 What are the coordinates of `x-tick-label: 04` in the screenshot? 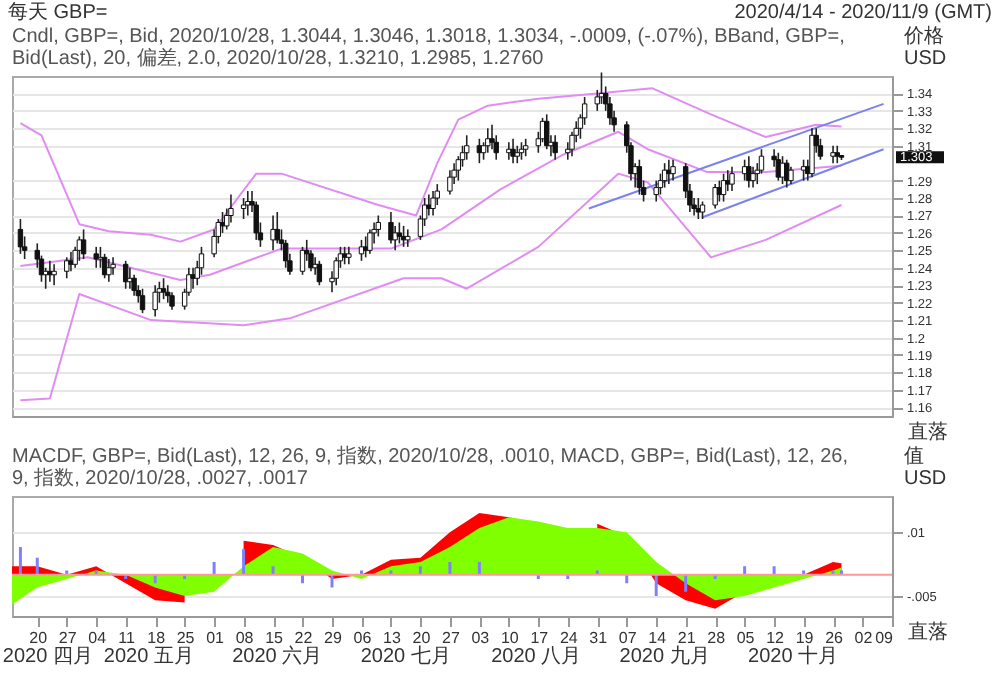 It's located at (98, 638).